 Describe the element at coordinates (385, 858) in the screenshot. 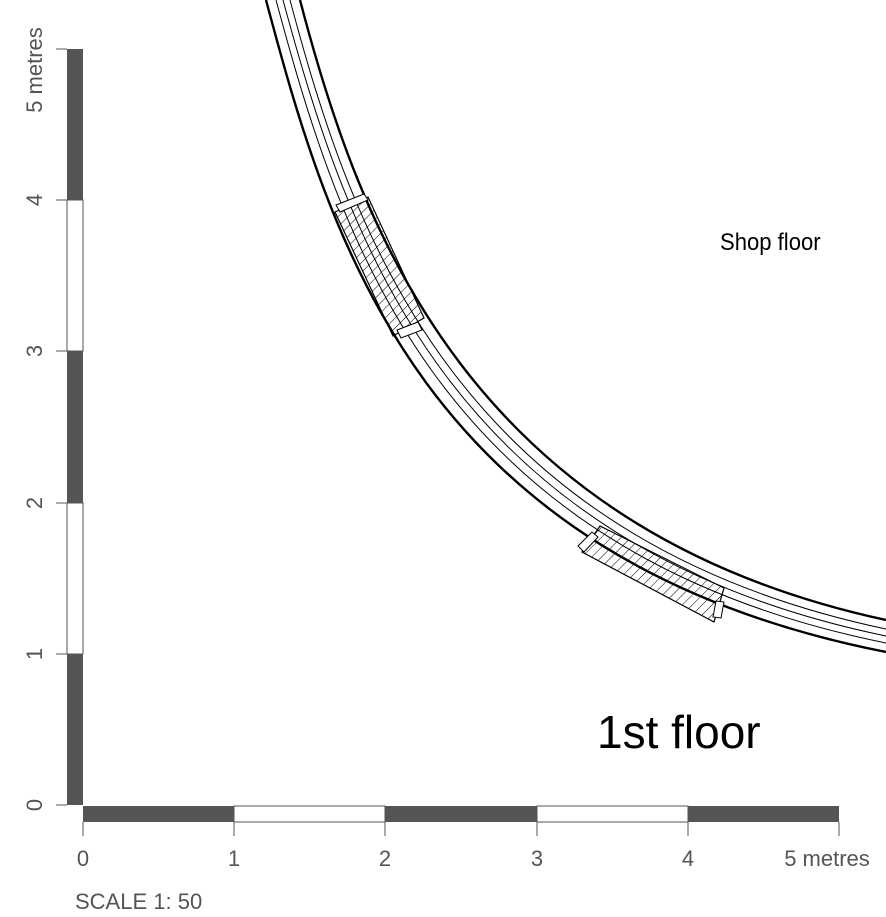

I see `x-tick-label: 2` at that location.